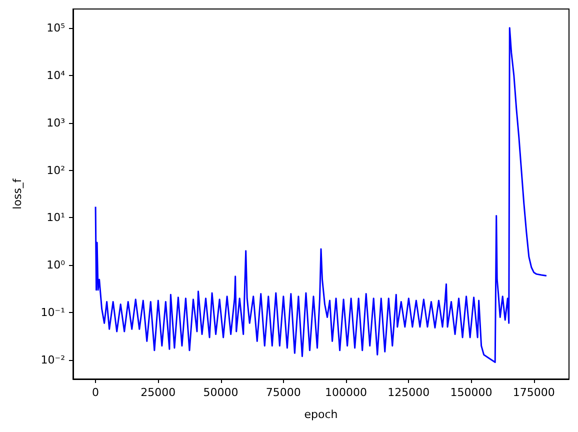  Describe the element at coordinates (321, 414) in the screenshot. I see `x-axis-title: epoch` at that location.